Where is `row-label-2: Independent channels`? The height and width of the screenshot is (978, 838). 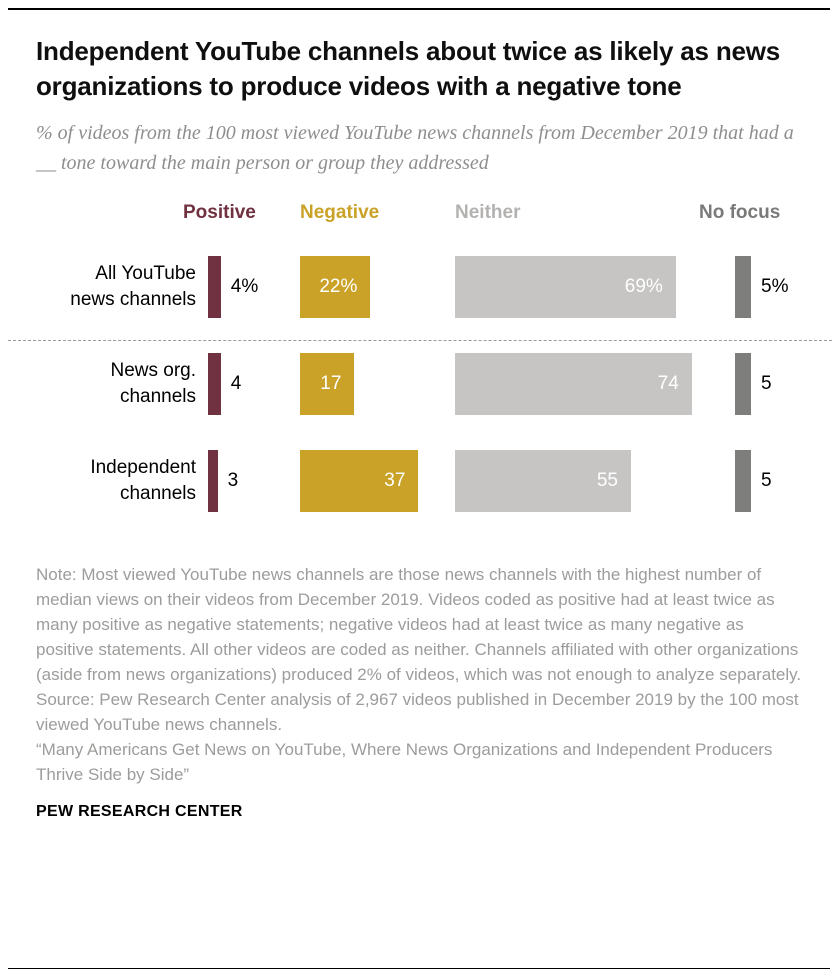 row-label-2: Independent channels is located at coordinates (143, 481).